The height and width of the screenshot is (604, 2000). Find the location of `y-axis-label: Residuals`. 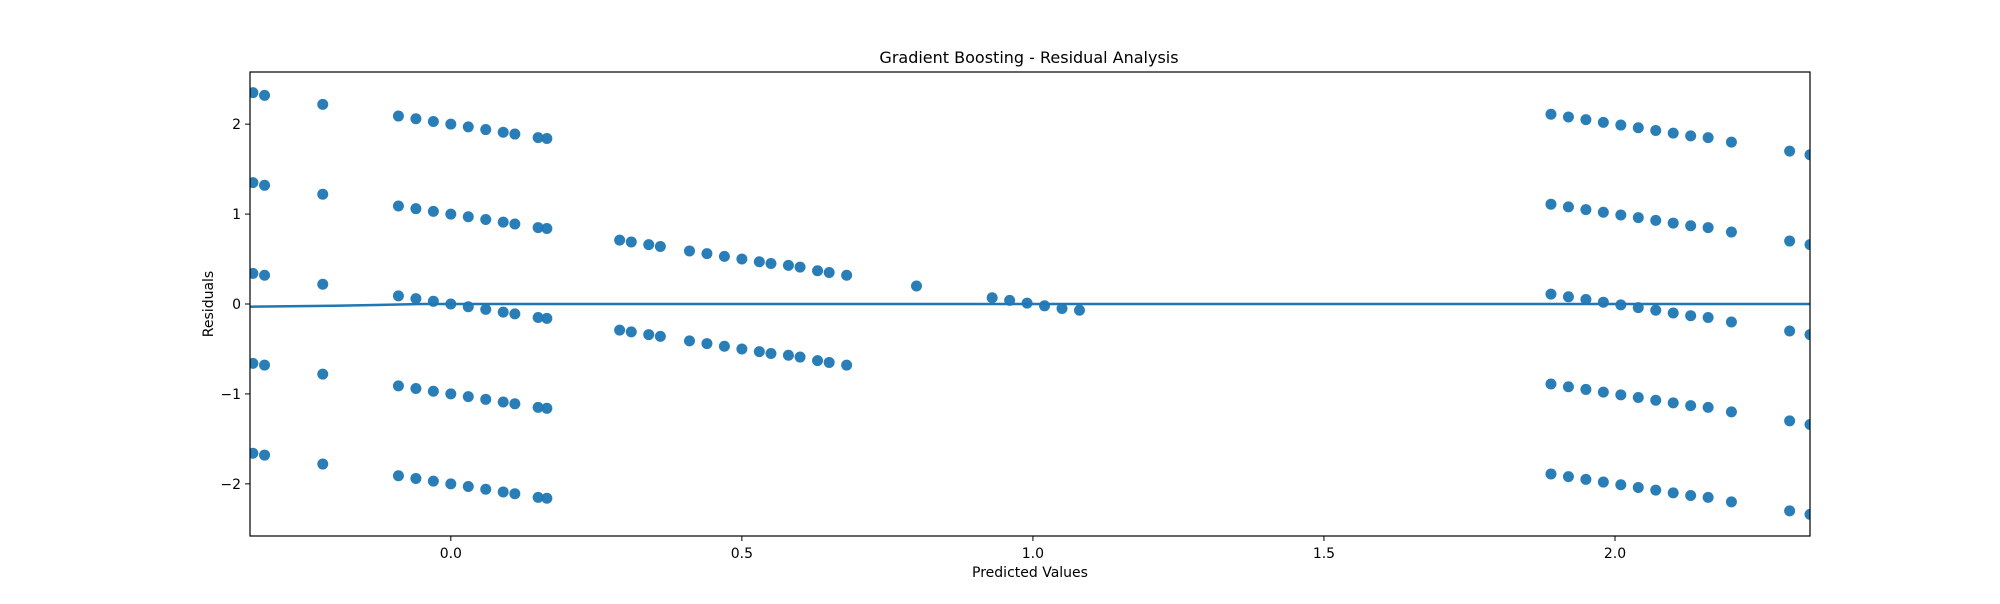

y-axis-label: Residuals is located at coordinates (209, 304).